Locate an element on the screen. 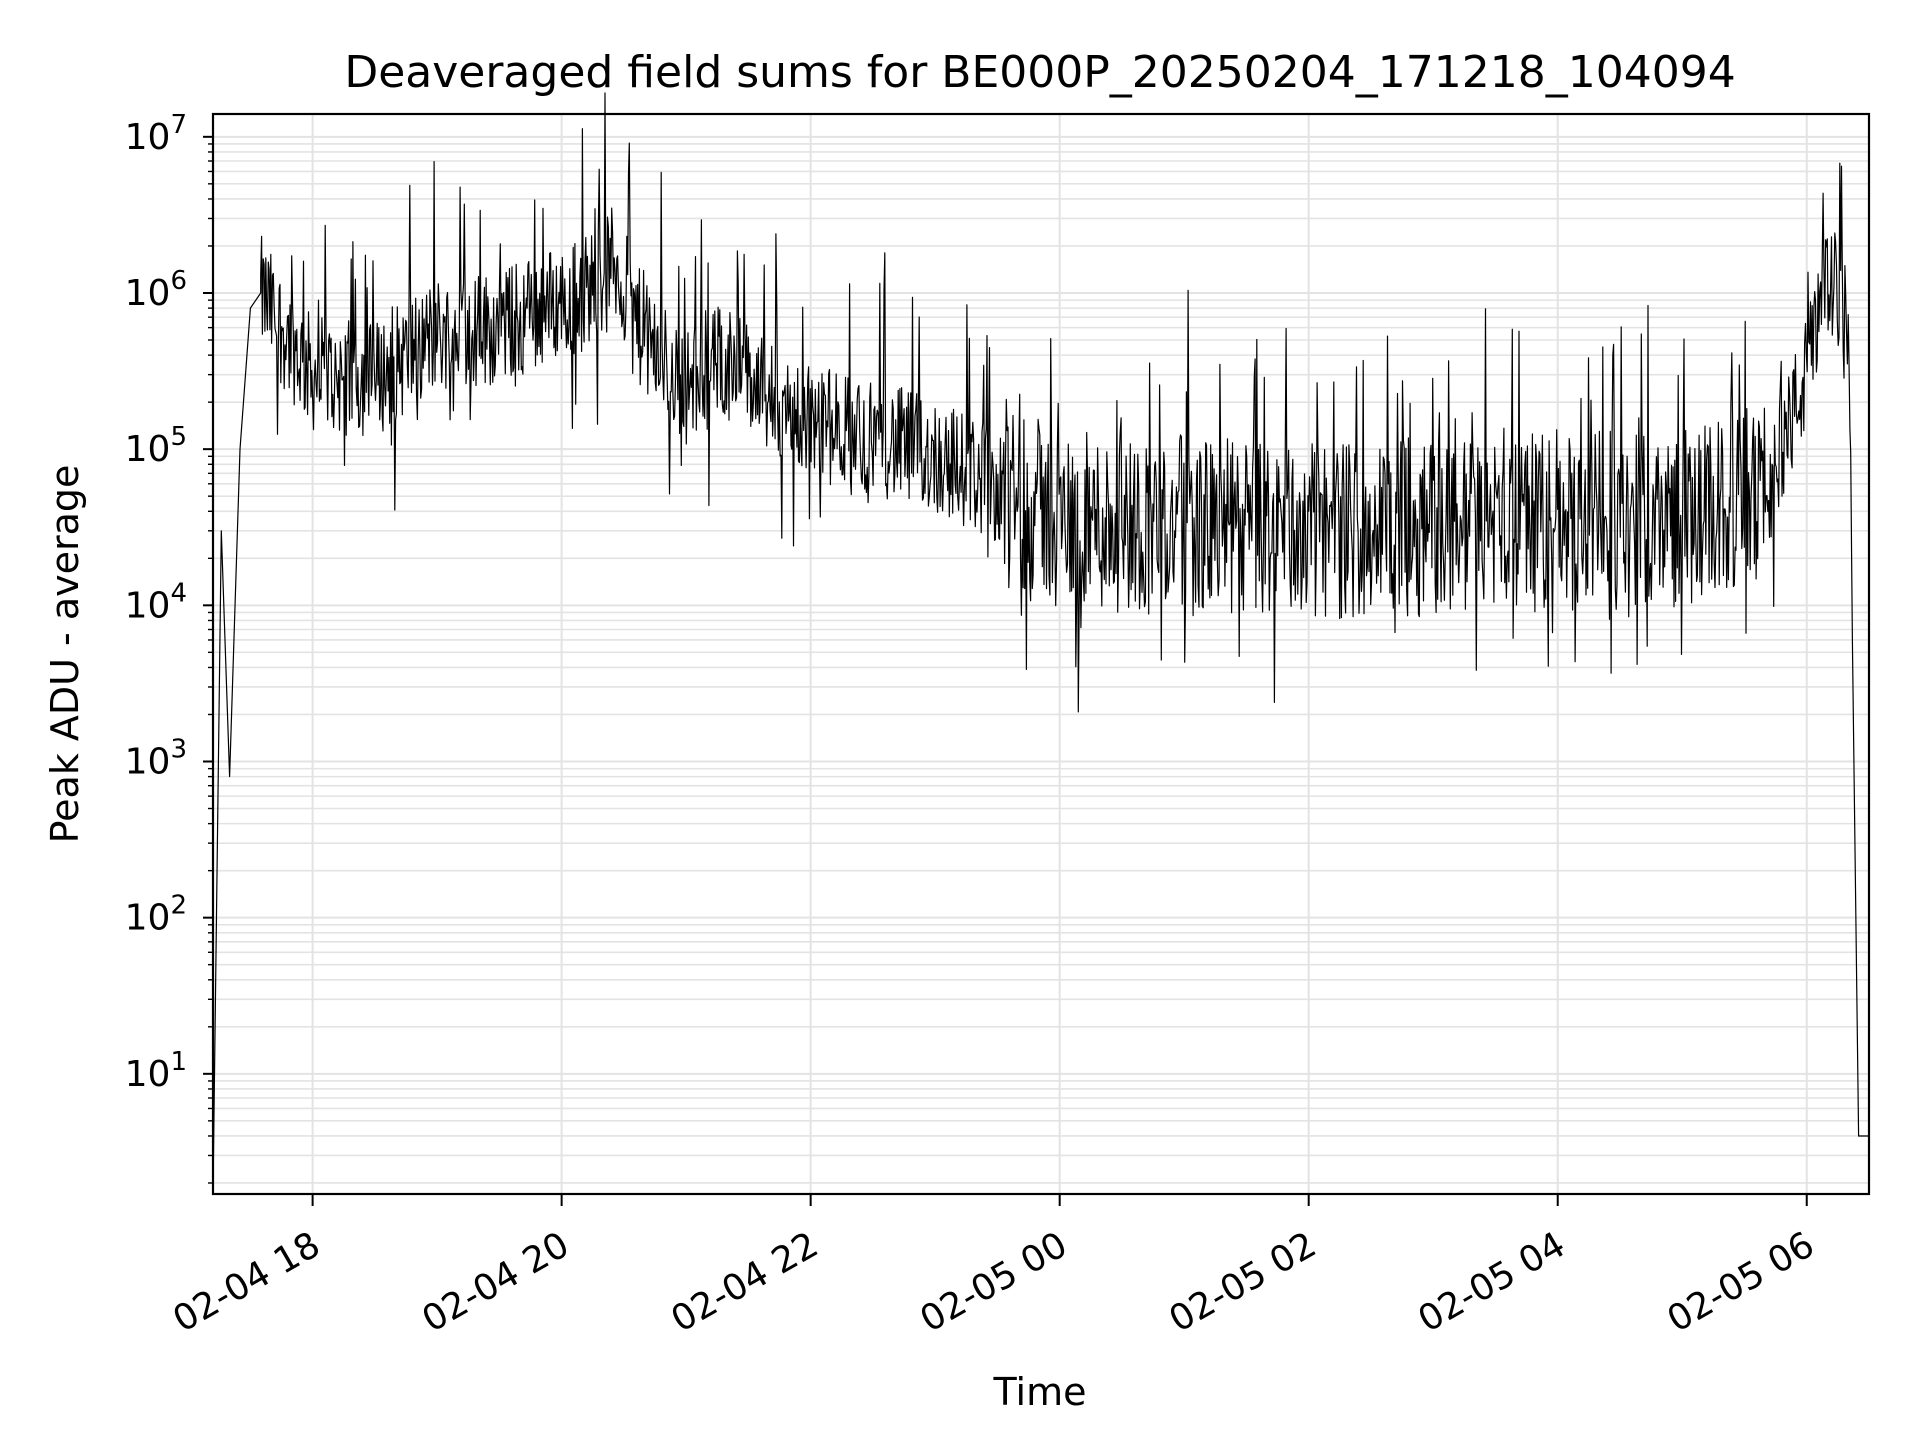 This screenshot has width=1920, height=1440. y-tick-label: 10⁶ is located at coordinates (156, 290).